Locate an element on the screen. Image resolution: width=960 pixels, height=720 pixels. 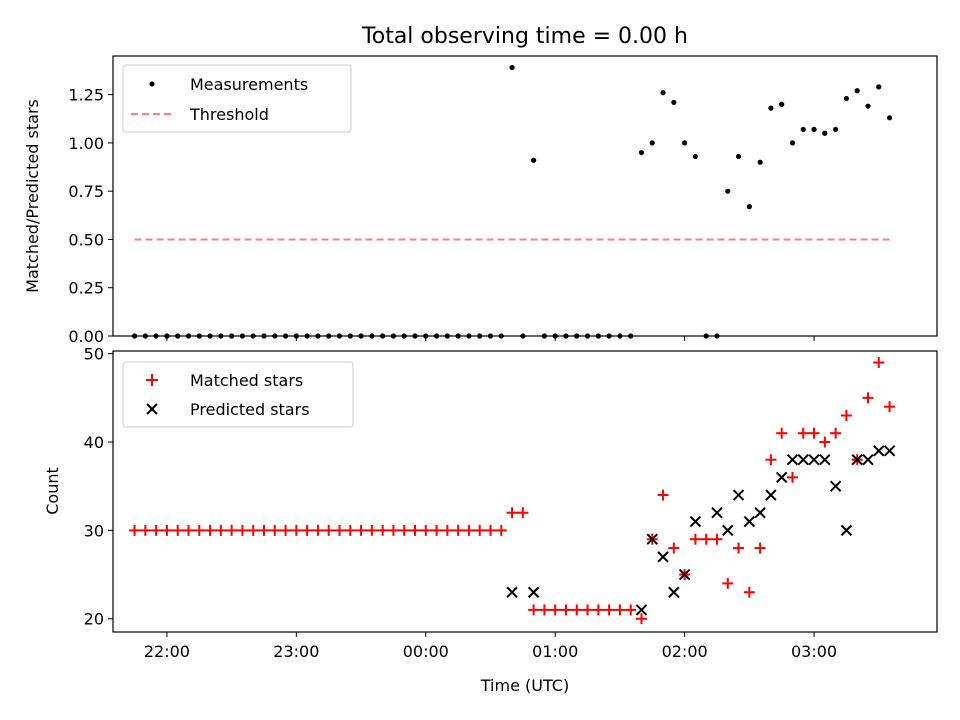
legend-matched-label: Matched stars is located at coordinates (246, 380).